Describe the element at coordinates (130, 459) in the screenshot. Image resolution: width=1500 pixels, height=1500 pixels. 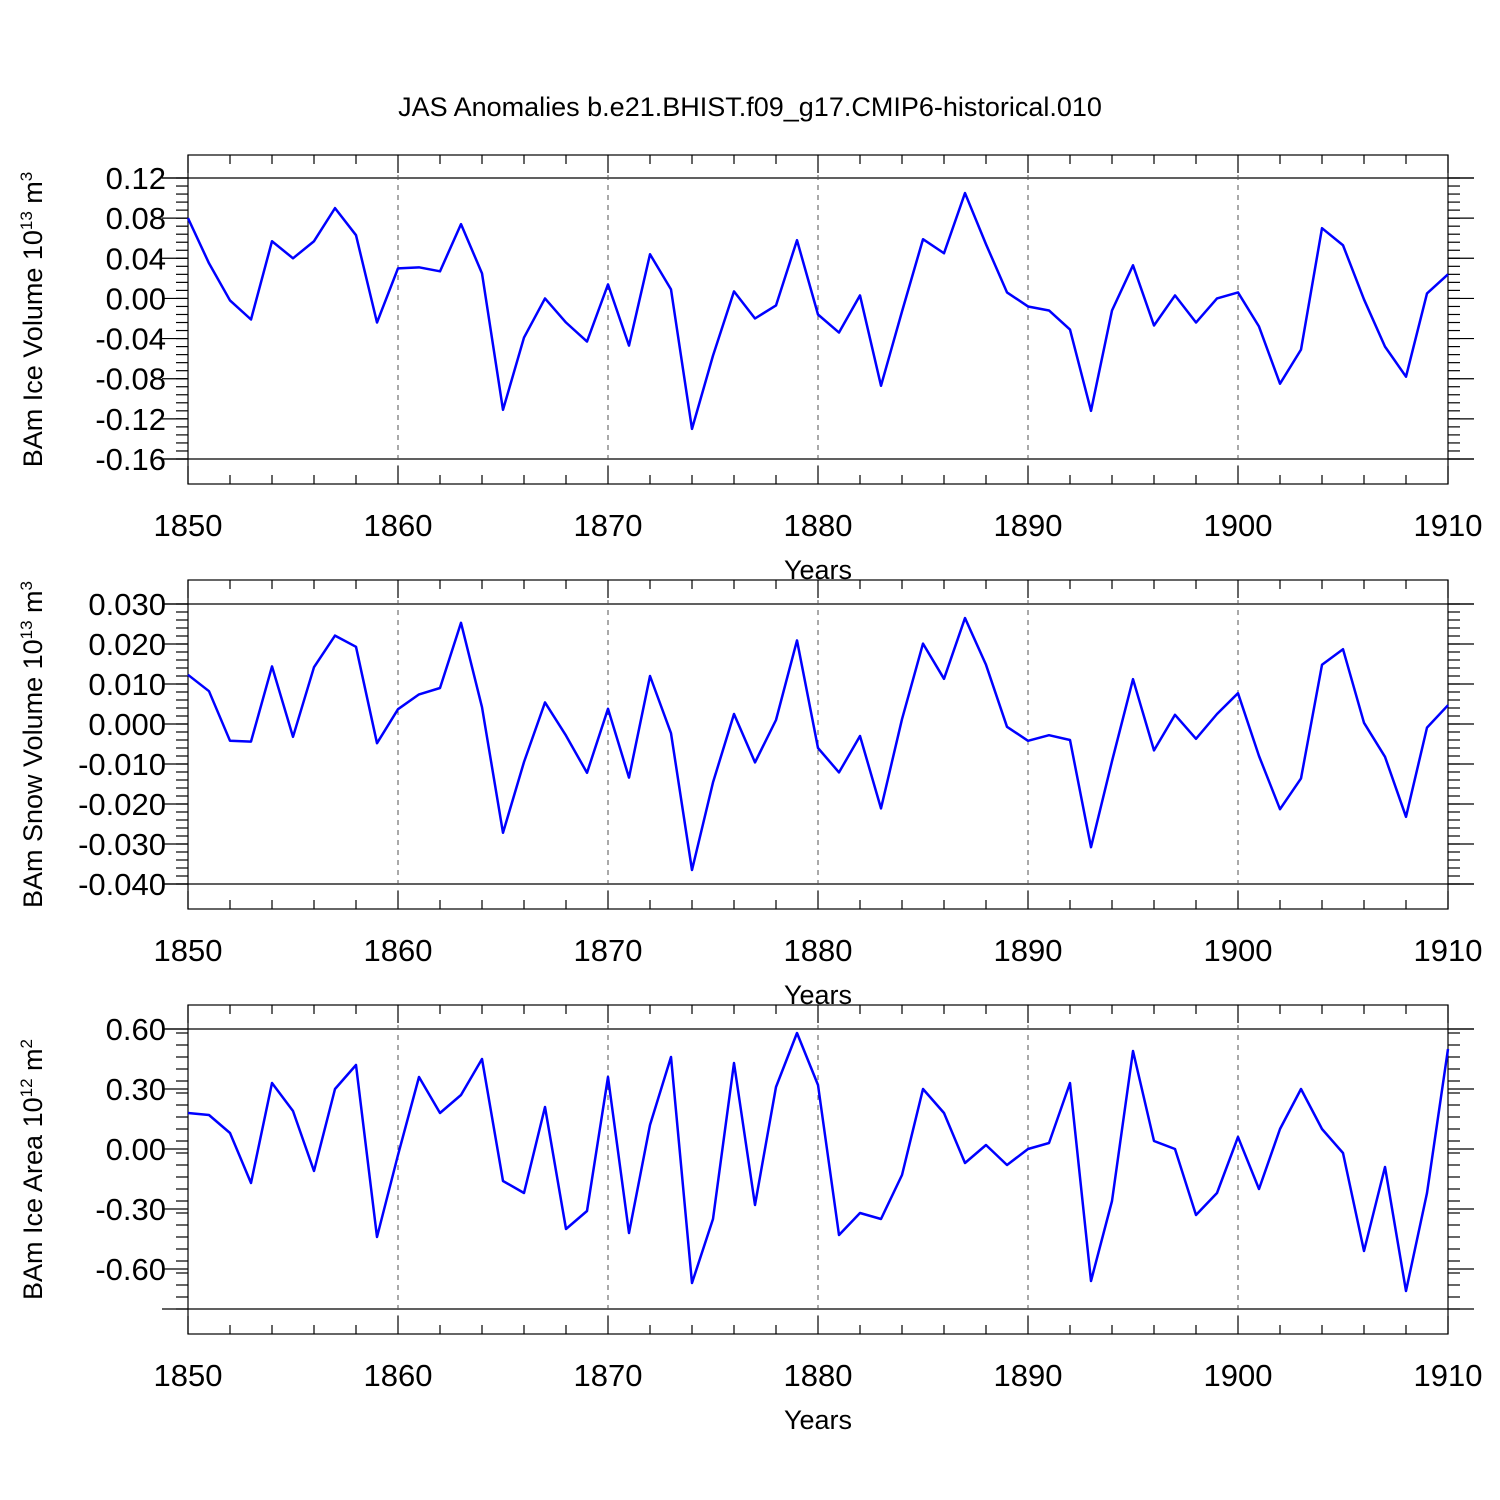
I see `y-tick-label: -0.16` at that location.